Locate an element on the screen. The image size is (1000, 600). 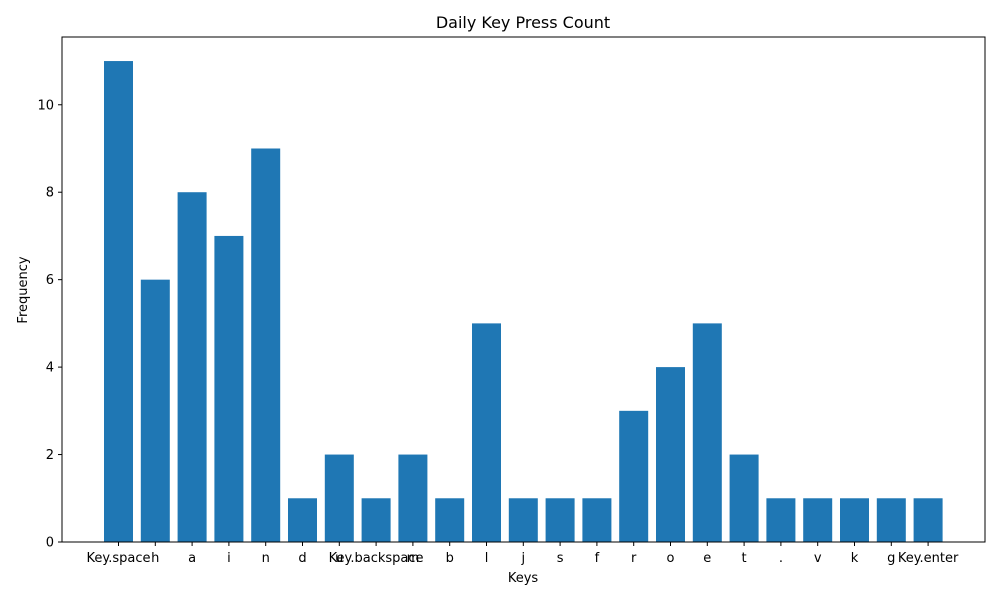
x-tick-label-4: n is located at coordinates (266, 558).